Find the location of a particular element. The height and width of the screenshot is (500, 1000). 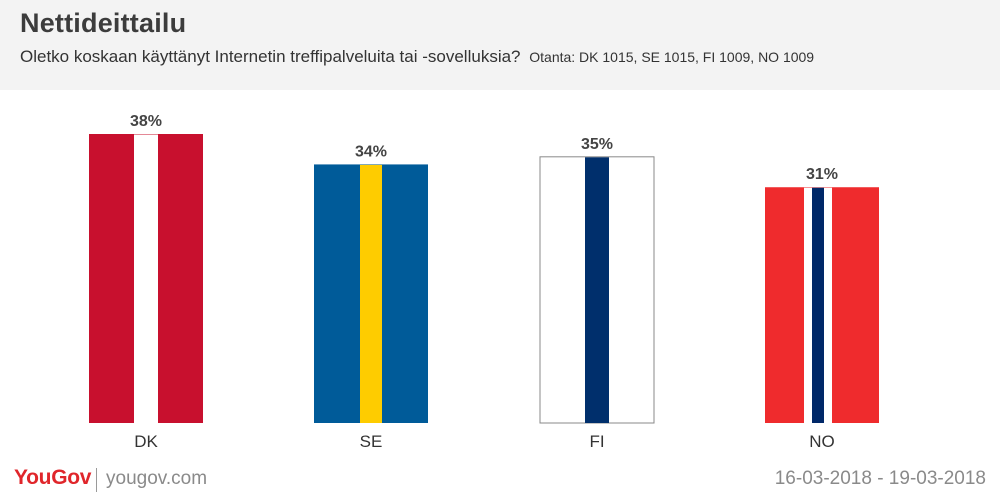

category-label-se: SE is located at coordinates (371, 441).